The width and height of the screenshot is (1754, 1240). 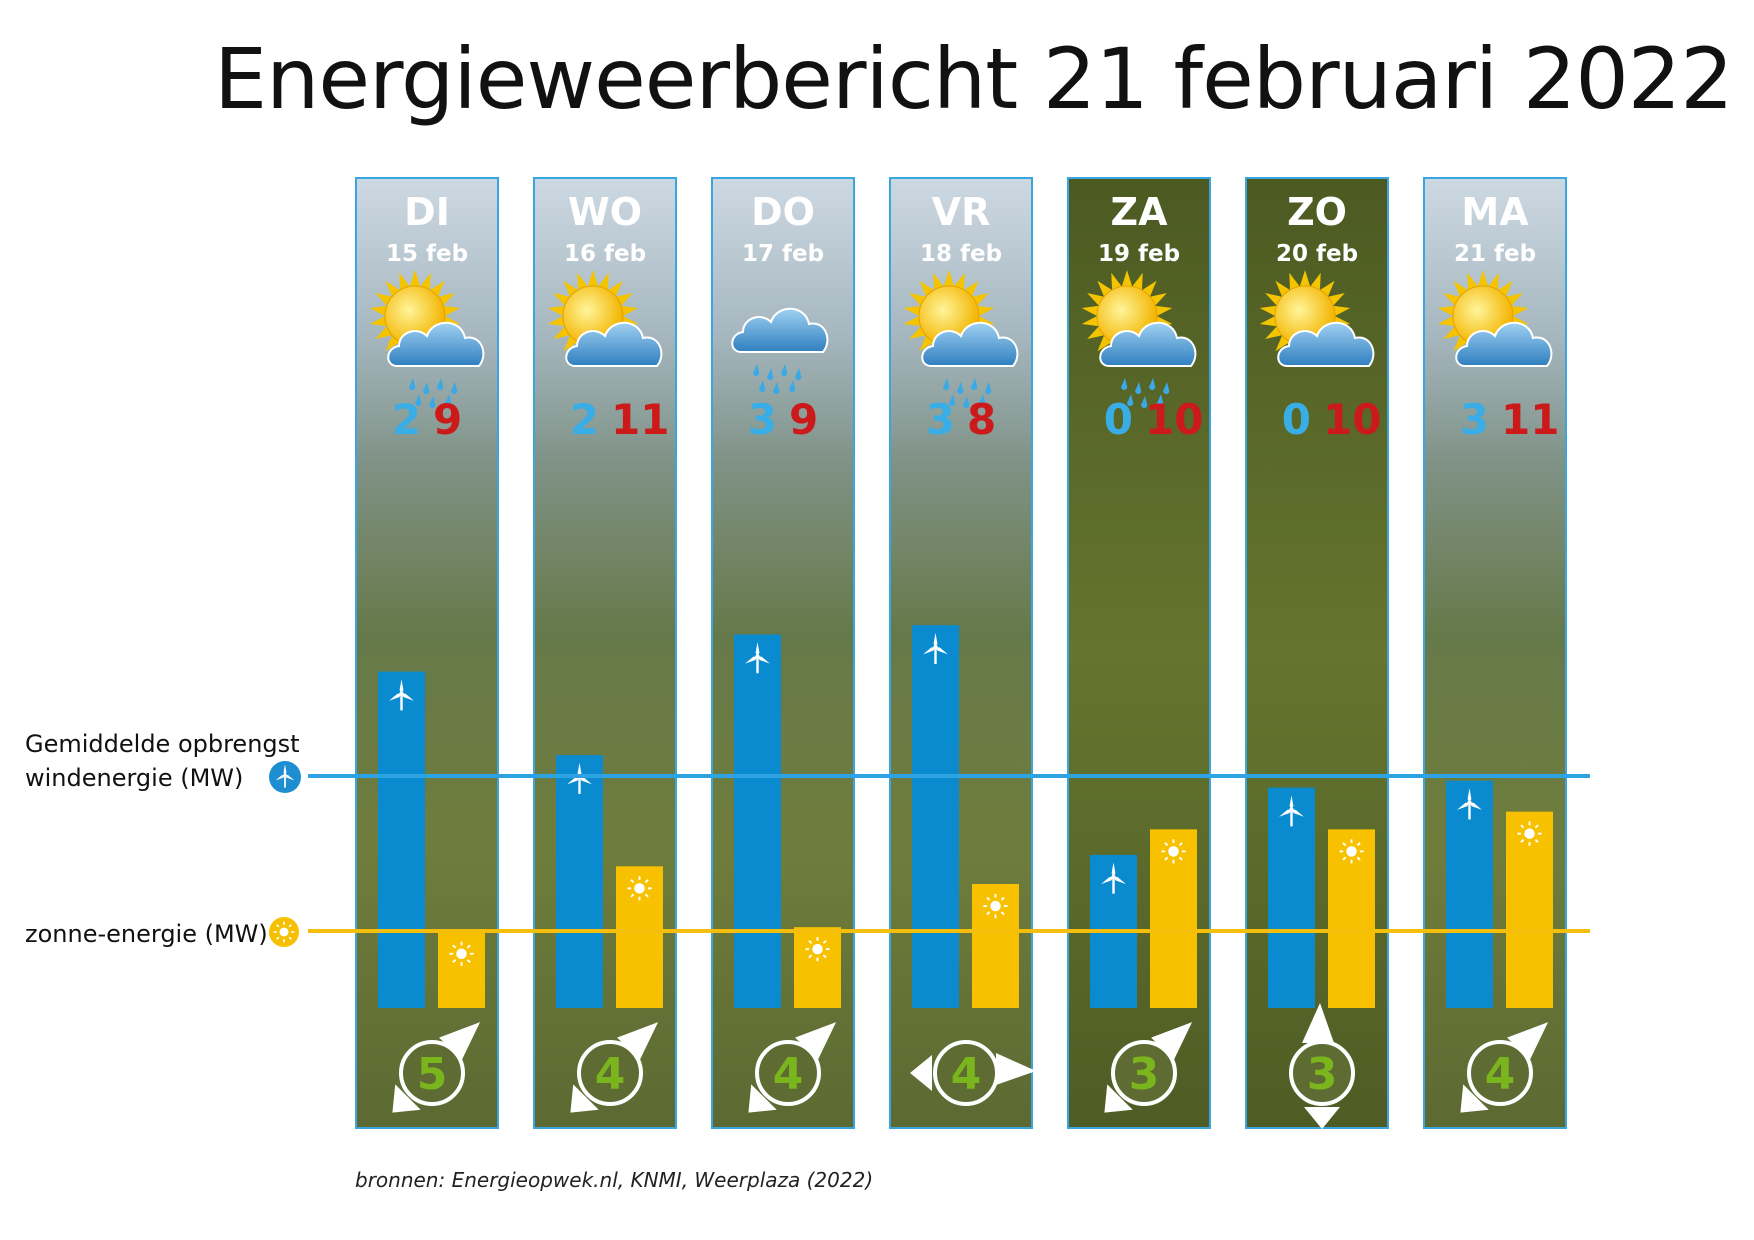 I want to click on turbine-hub, so click(x=1113, y=877).